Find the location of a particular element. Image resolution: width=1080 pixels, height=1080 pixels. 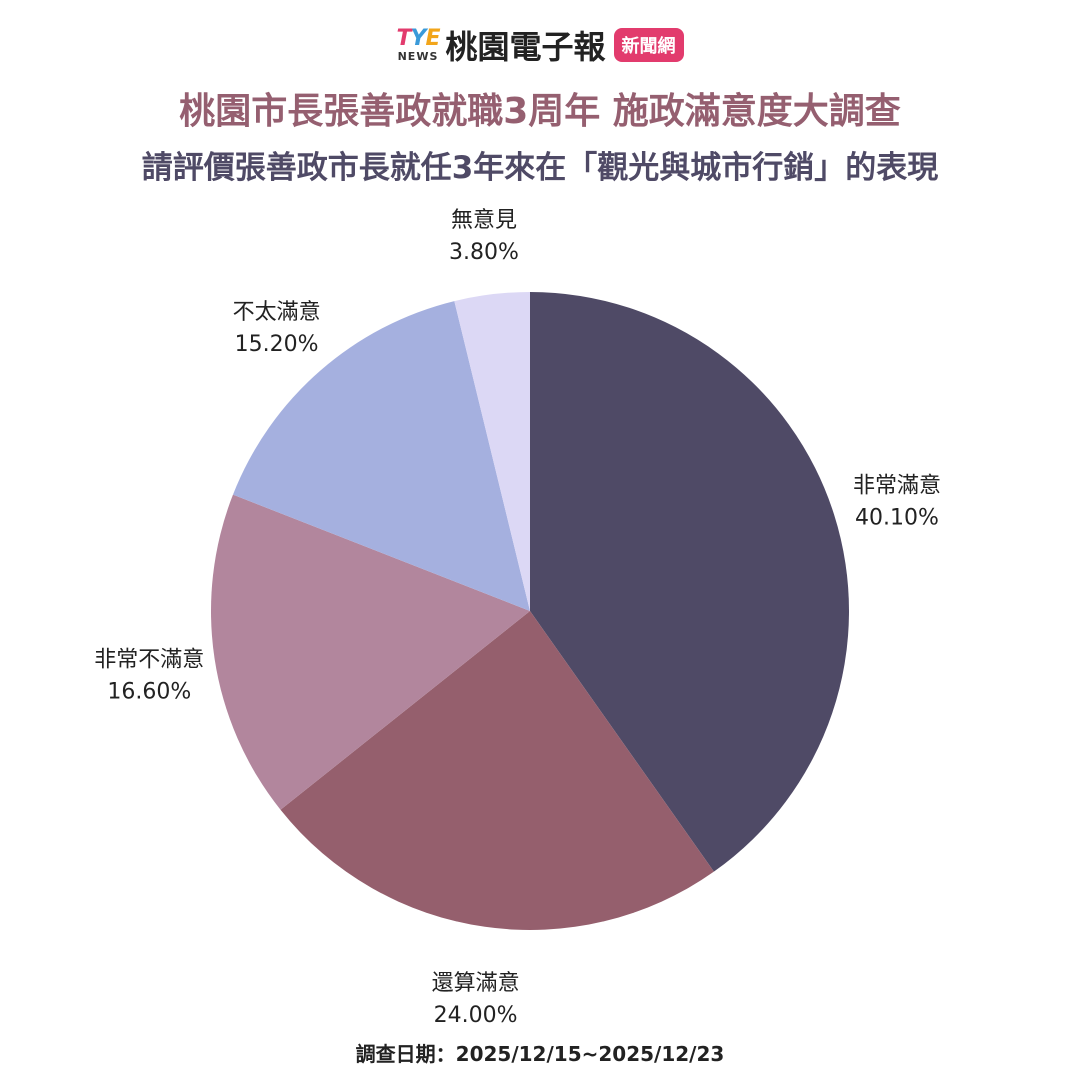

slice-label-2: 非常不滿意 is located at coordinates (149, 659).